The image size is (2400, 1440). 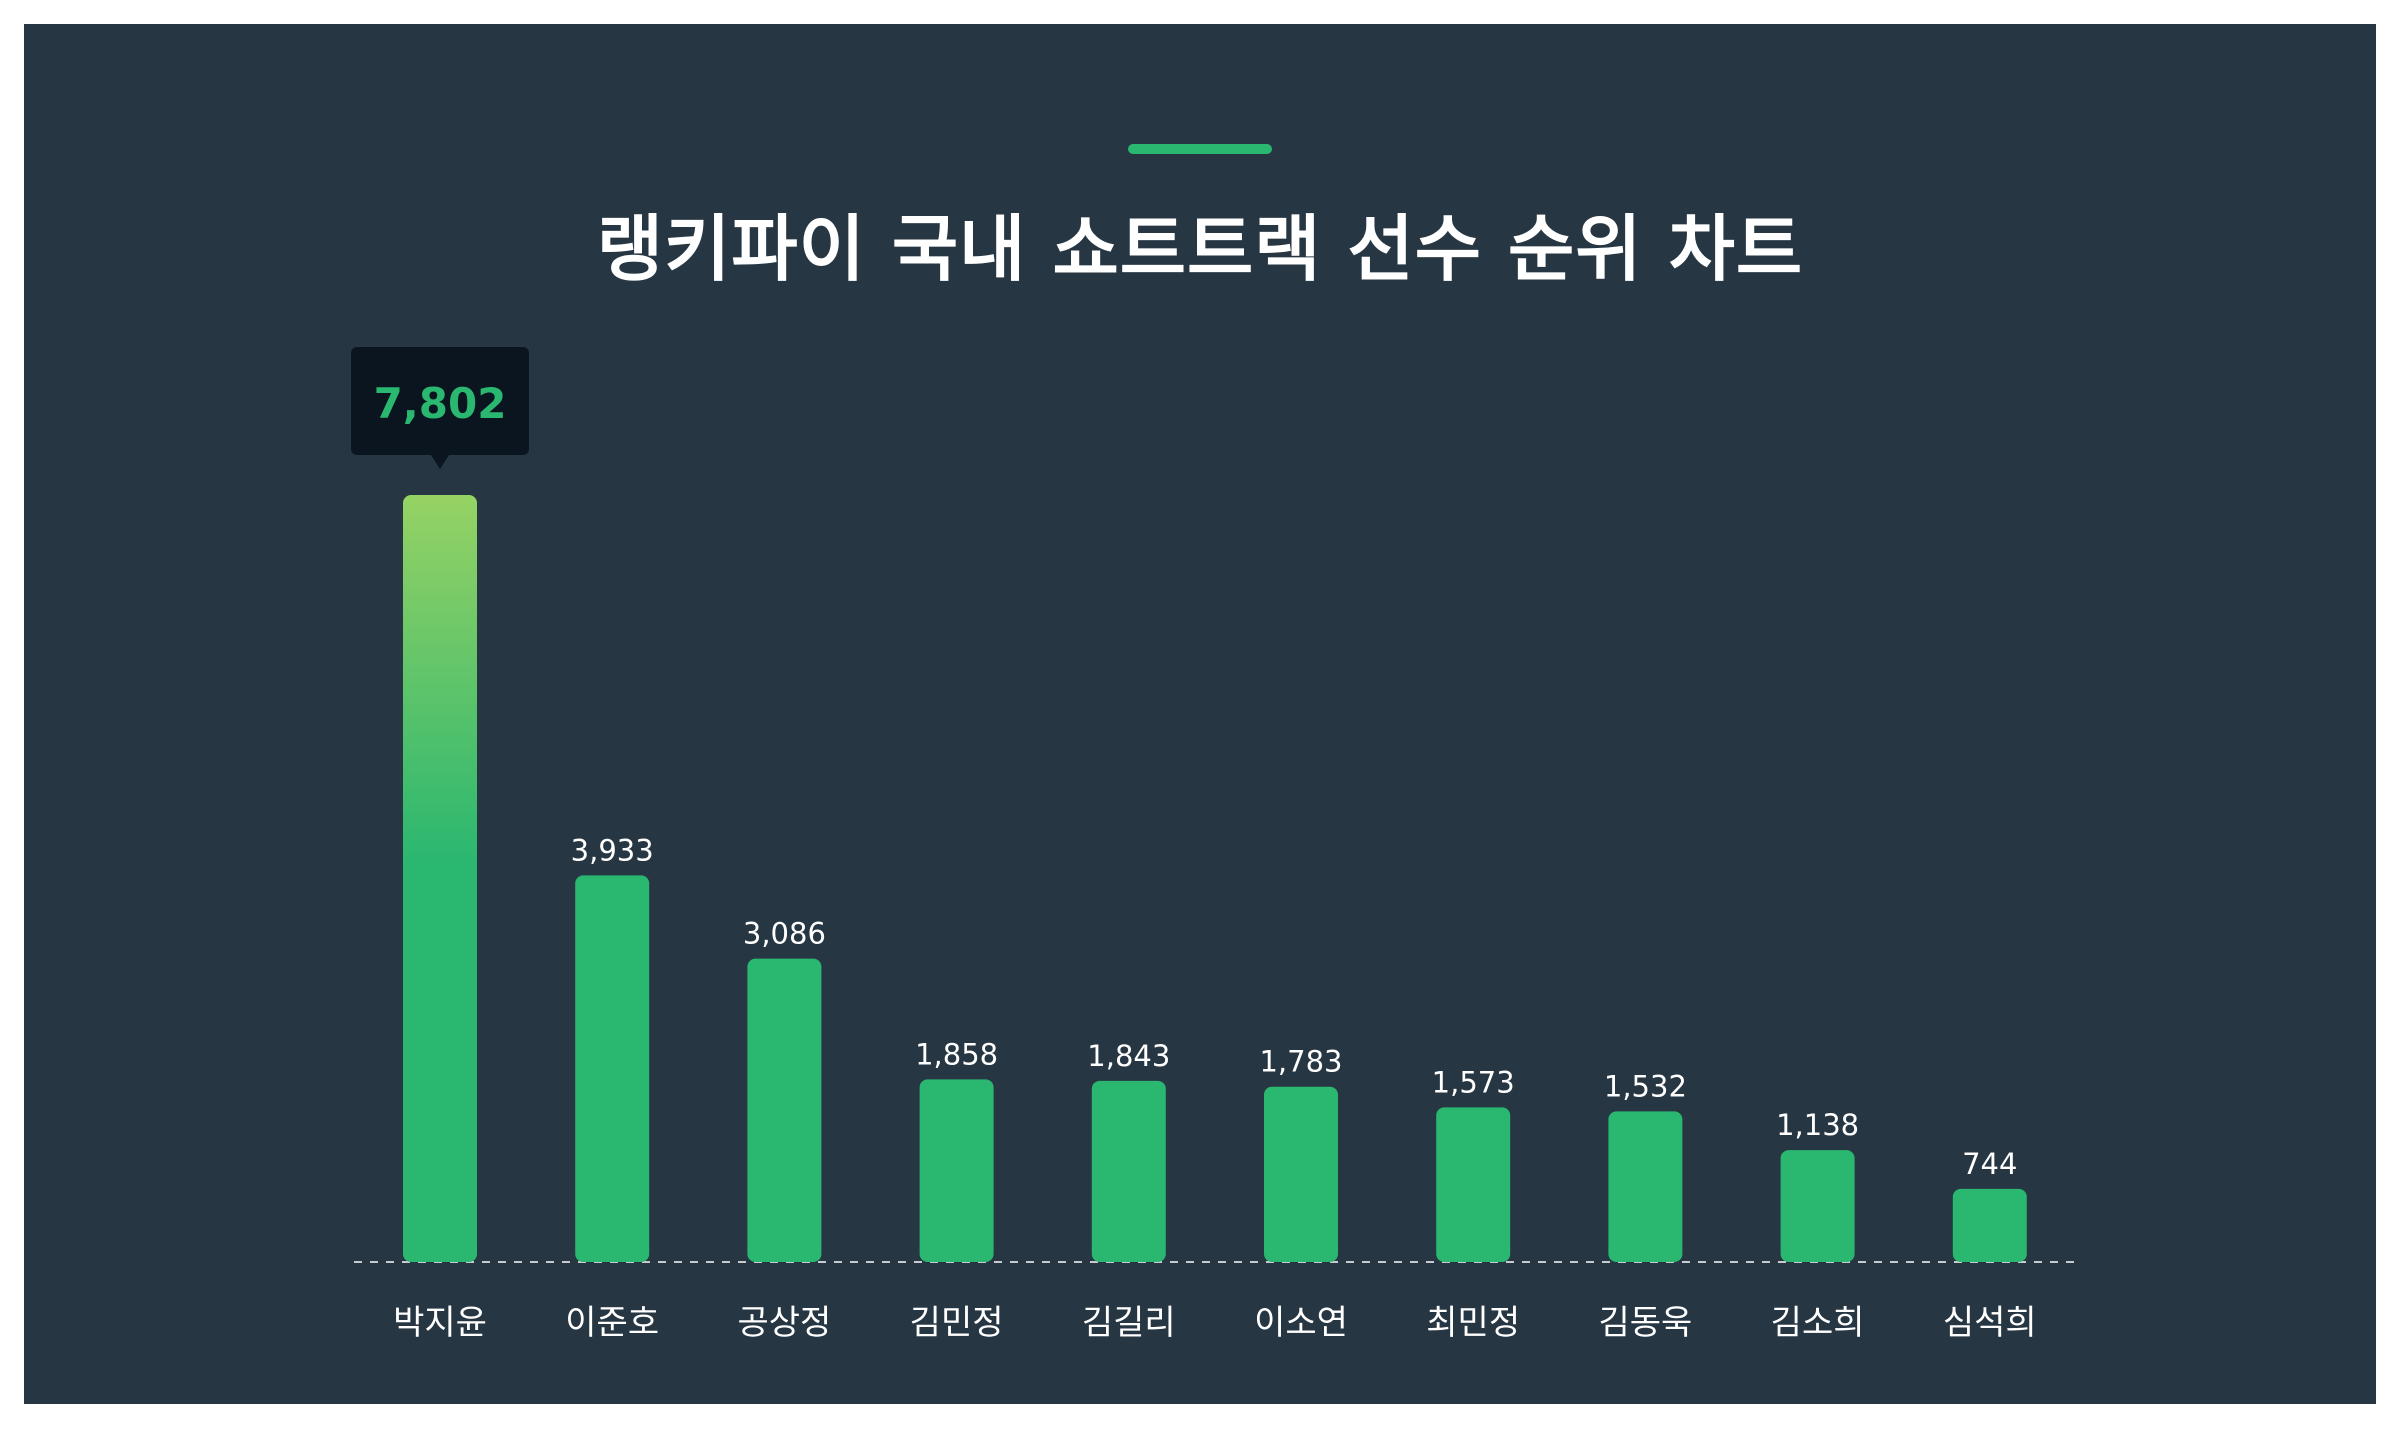 What do you see at coordinates (1990, 1323) in the screenshot?
I see `category-label-10: 심석희` at bounding box center [1990, 1323].